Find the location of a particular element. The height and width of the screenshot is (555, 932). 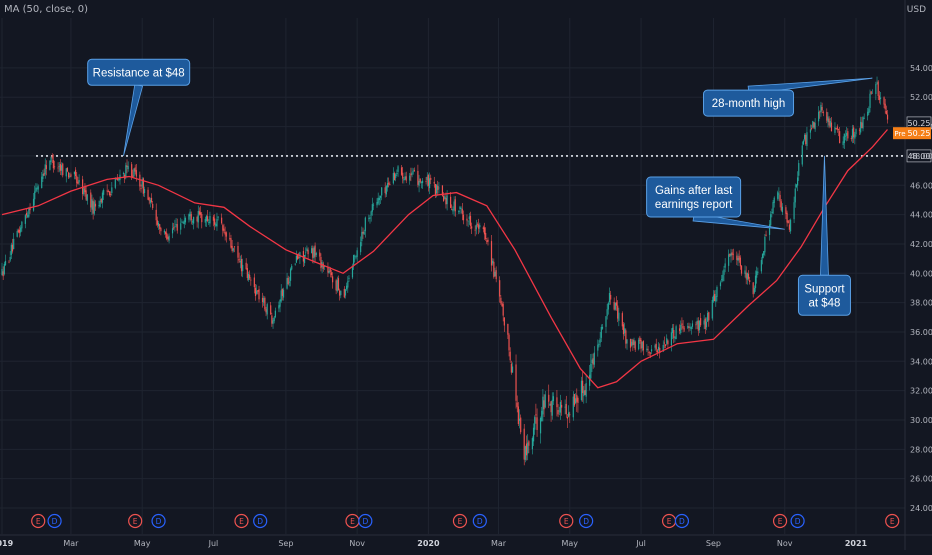

callout-pointer is located at coordinates (133, 120).